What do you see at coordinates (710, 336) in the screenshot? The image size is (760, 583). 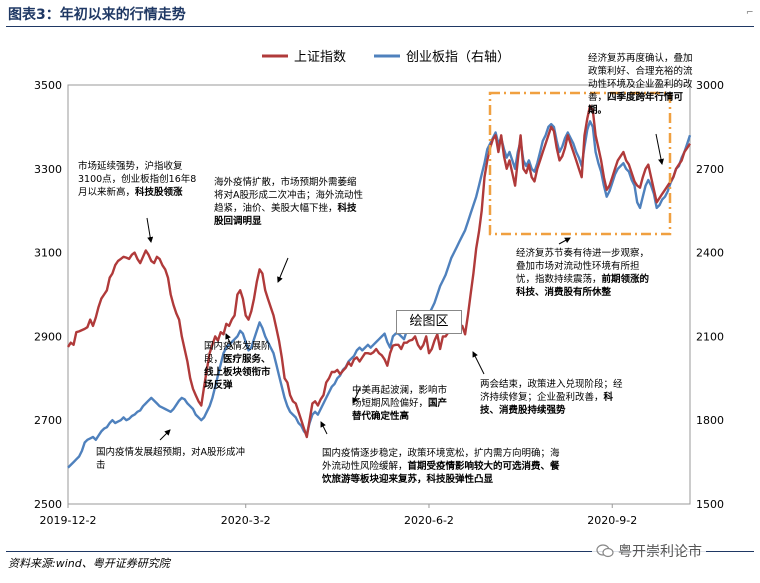 I see `y-right-tick-label: 2100` at bounding box center [710, 336].